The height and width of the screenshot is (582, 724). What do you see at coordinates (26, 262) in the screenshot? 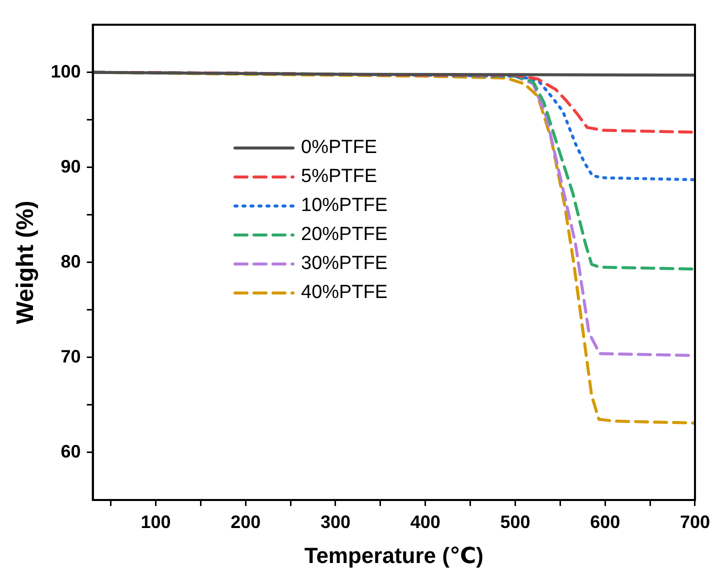
I see `y-axis-title: Weight (%)` at bounding box center [26, 262].